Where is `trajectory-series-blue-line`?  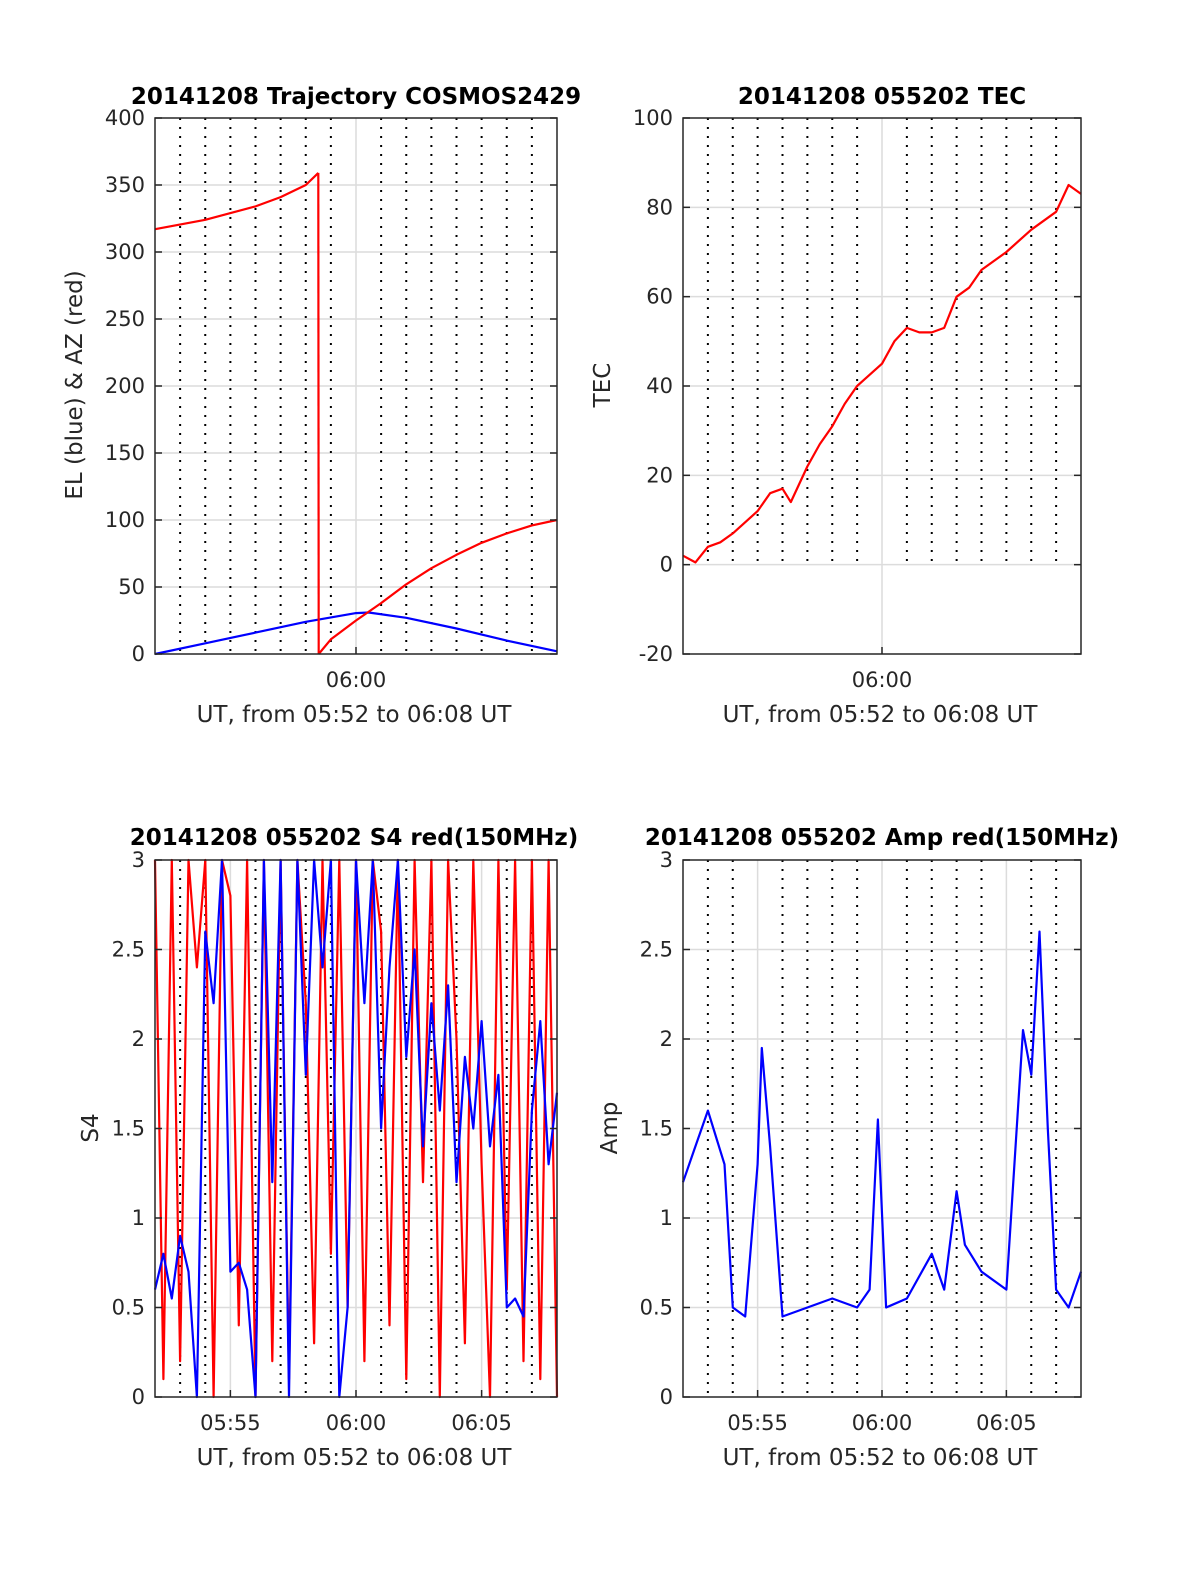 trajectory-series-blue-line is located at coordinates (356, 633).